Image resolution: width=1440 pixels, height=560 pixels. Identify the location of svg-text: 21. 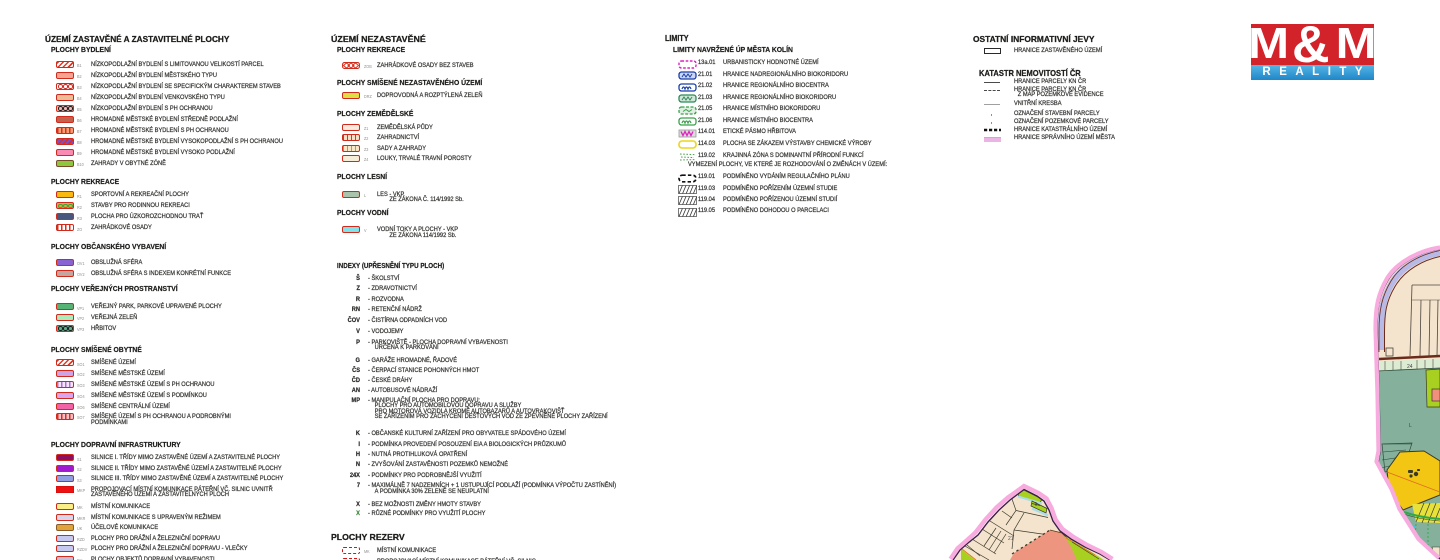
(1011, 539).